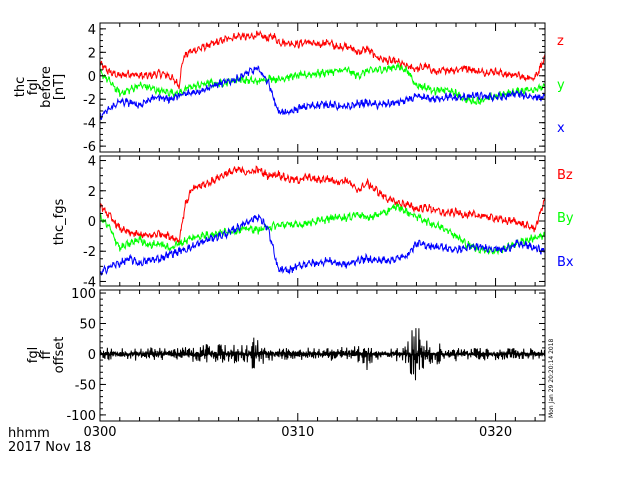  Describe the element at coordinates (89, 147) in the screenshot. I see `panel-1-ytick-label: -6` at that location.